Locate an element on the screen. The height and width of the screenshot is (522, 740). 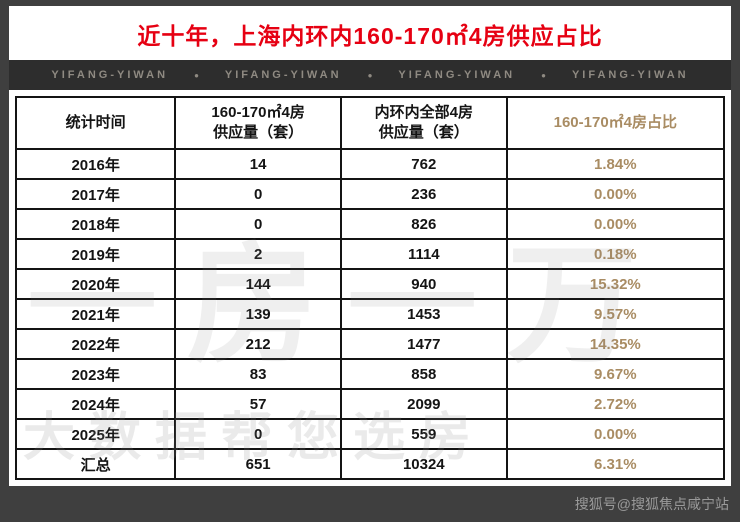
cell-year: 2023年 is located at coordinates (95, 374).